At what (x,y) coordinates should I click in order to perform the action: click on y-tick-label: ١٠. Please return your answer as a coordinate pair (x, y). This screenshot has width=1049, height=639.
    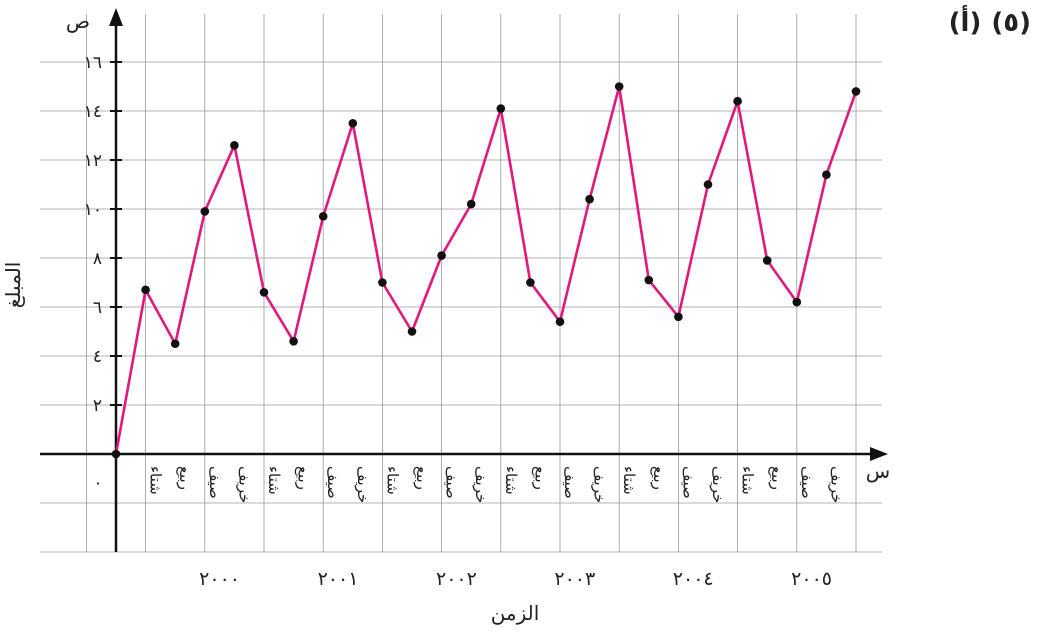
    Looking at the image, I should click on (93, 210).